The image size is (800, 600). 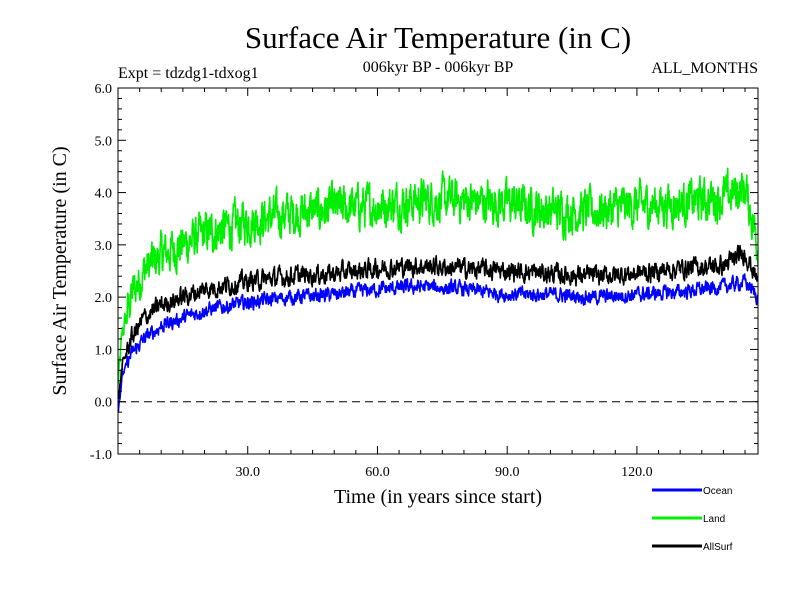 I want to click on x-tick-label: 120.0, so click(x=637, y=472).